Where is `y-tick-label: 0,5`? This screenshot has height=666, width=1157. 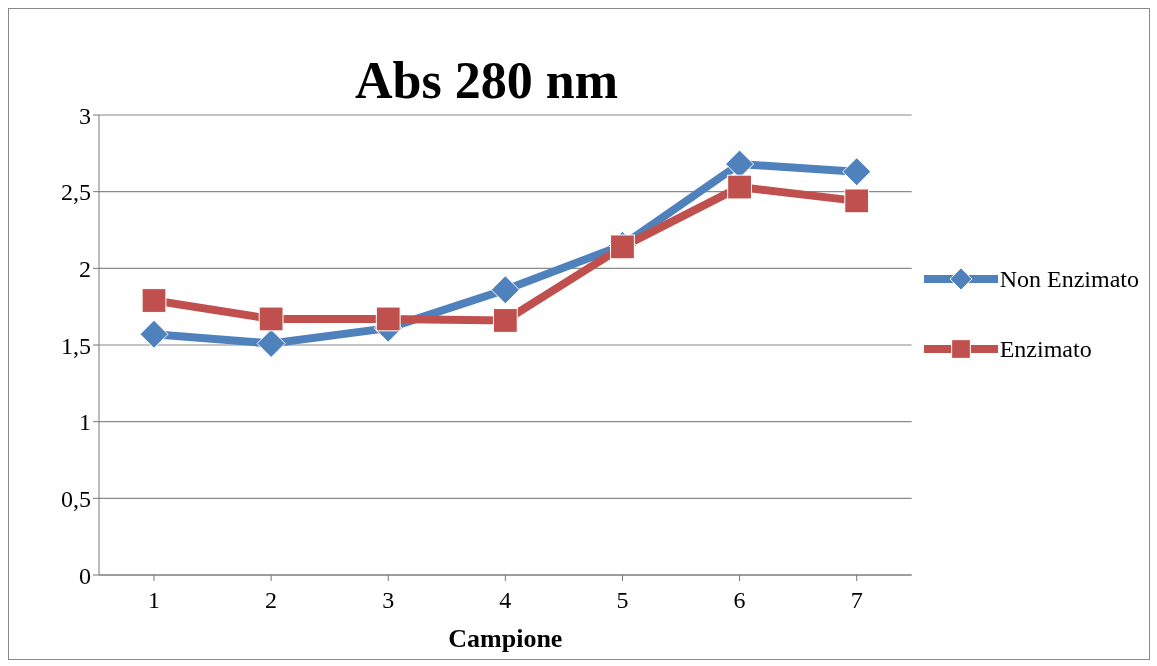
y-tick-label: 0,5 is located at coordinates (76, 498).